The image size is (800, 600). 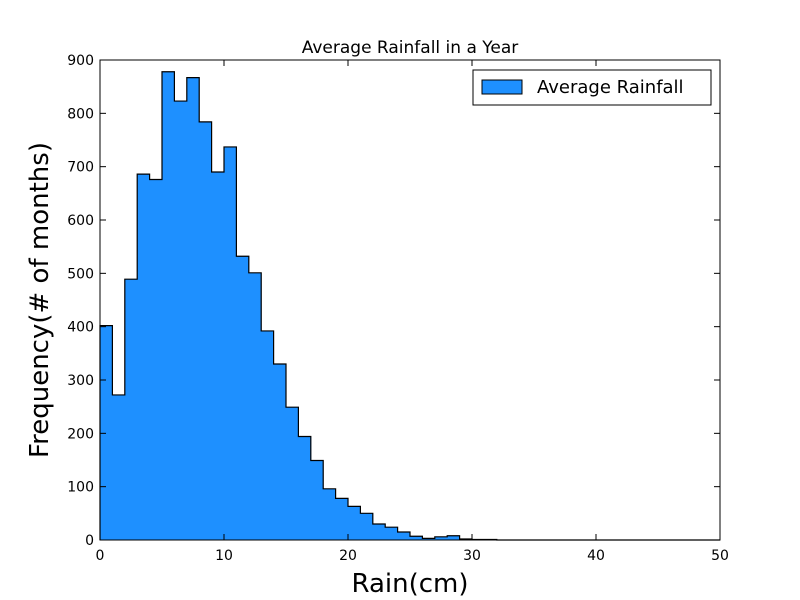 I want to click on y-tick-label: 300, so click(x=80, y=381).